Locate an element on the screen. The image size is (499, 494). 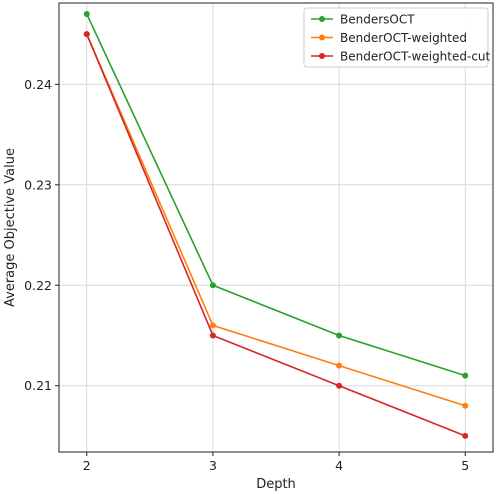
x-axis-label: Depth is located at coordinates (276, 484).